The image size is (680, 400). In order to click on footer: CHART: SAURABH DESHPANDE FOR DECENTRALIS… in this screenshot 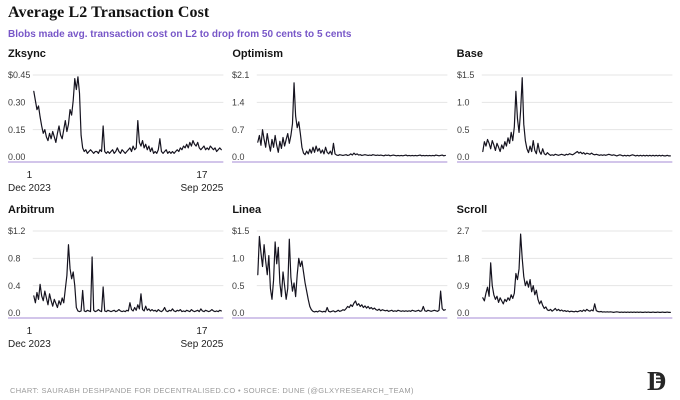, I will do `click(341, 380)`.